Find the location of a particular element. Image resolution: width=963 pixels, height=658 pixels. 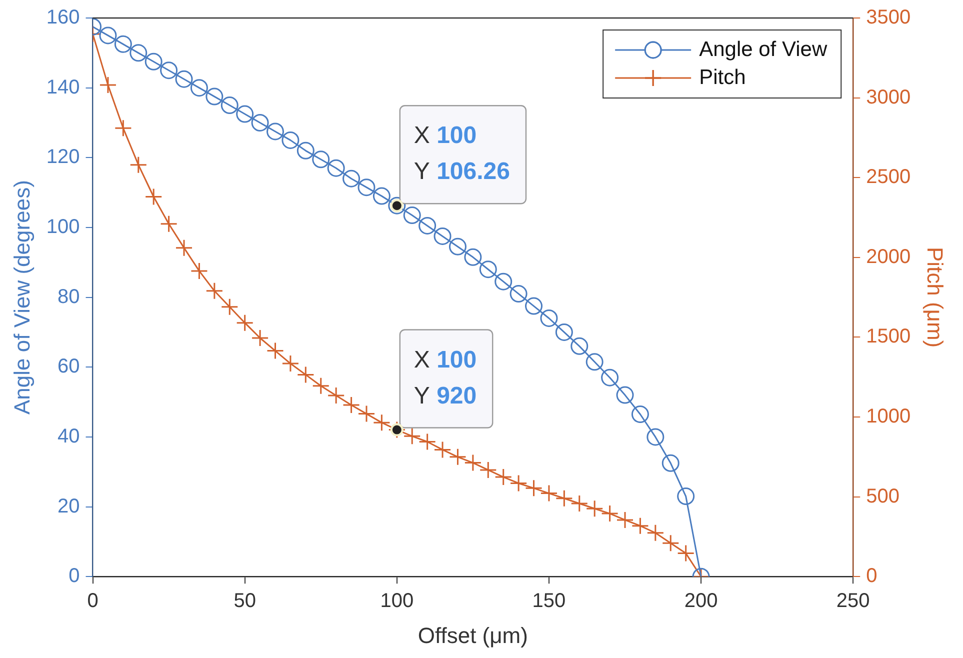

y2-tick-label: 1000 is located at coordinates (888, 417).